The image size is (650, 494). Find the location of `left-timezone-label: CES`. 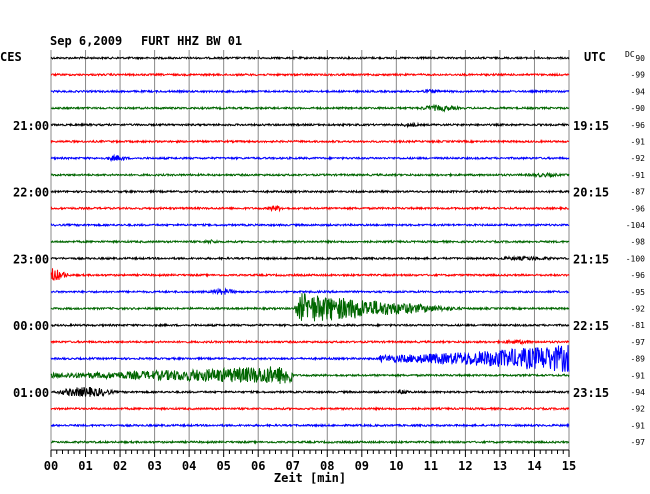

left-timezone-label: CES is located at coordinates (11, 57).